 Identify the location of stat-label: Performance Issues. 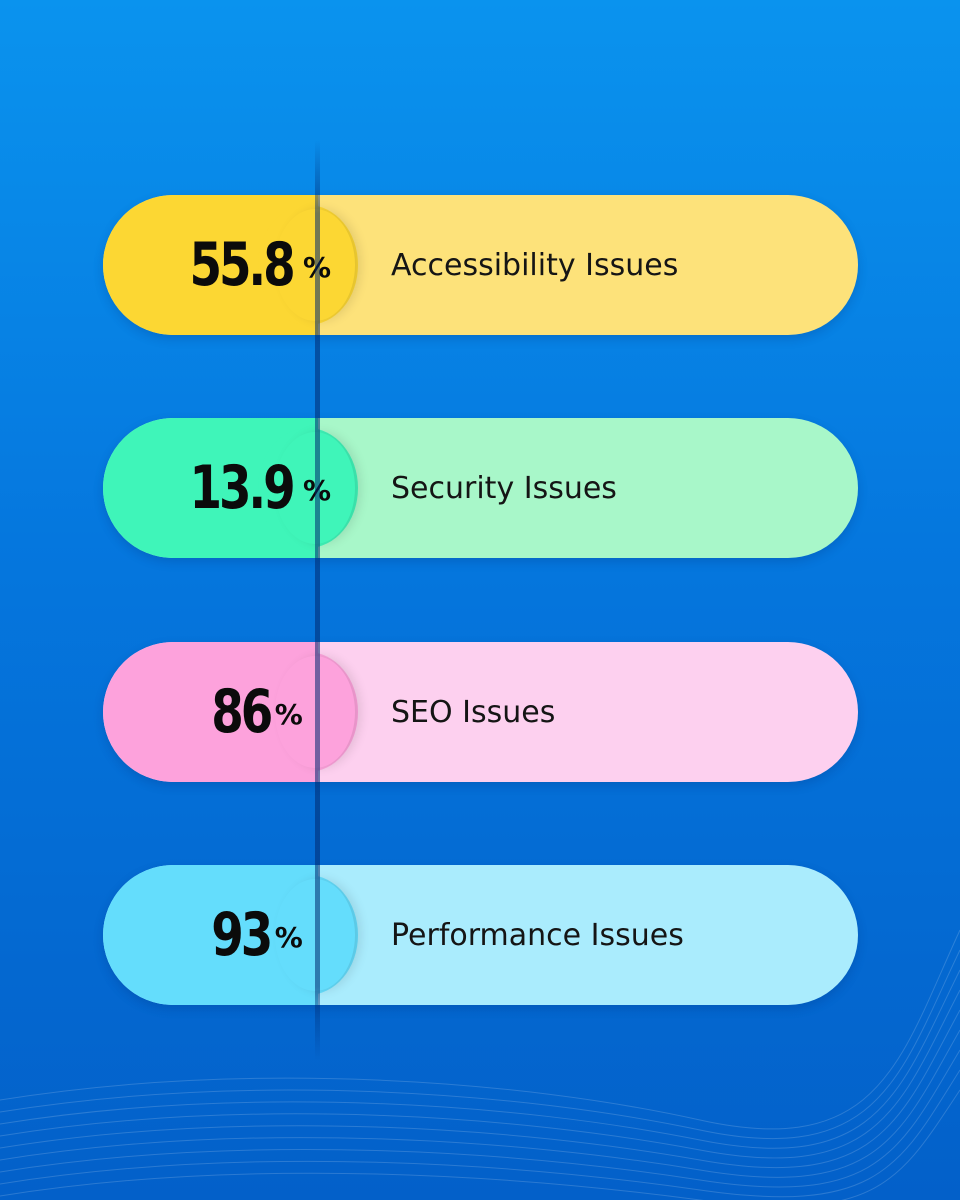
(537, 935).